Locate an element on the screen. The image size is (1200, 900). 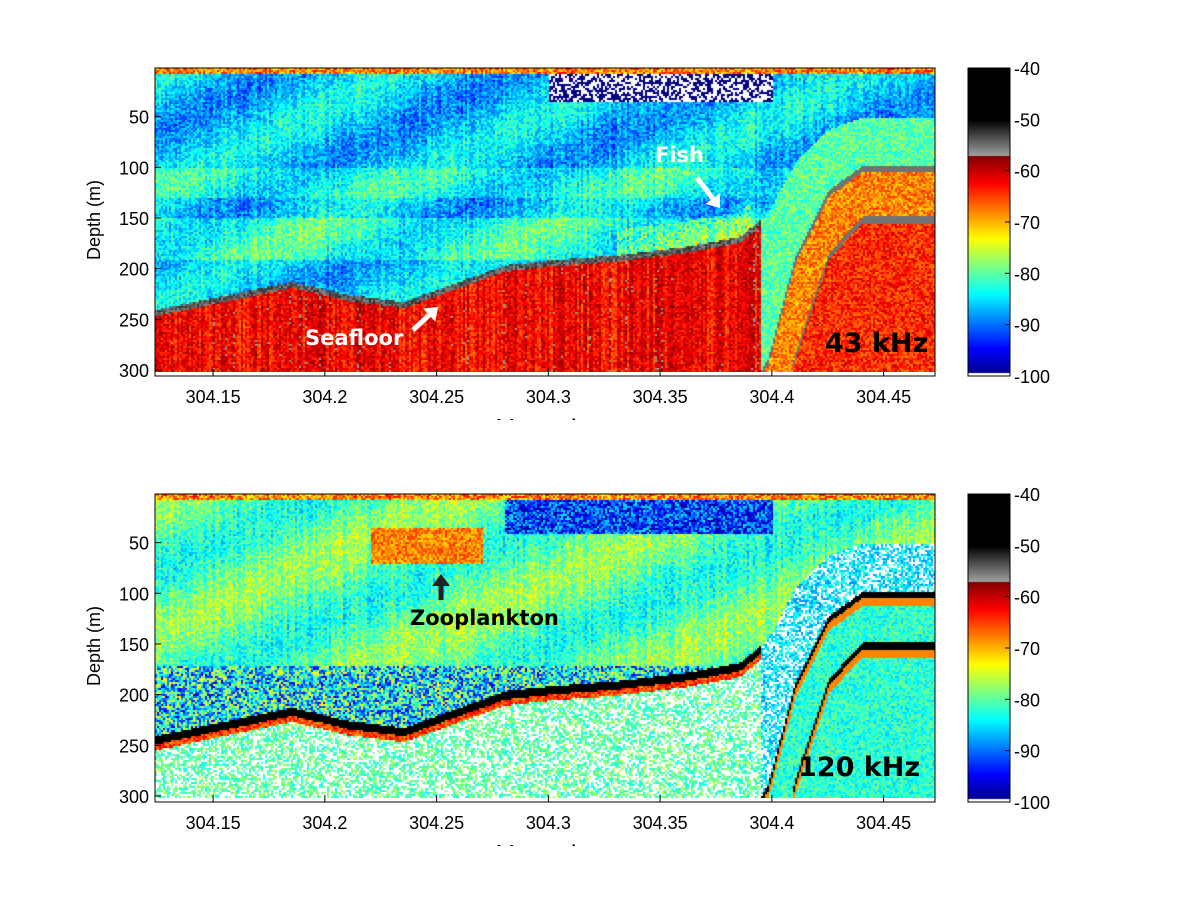
panel-label-120khz: 120 kHz is located at coordinates (859, 767).